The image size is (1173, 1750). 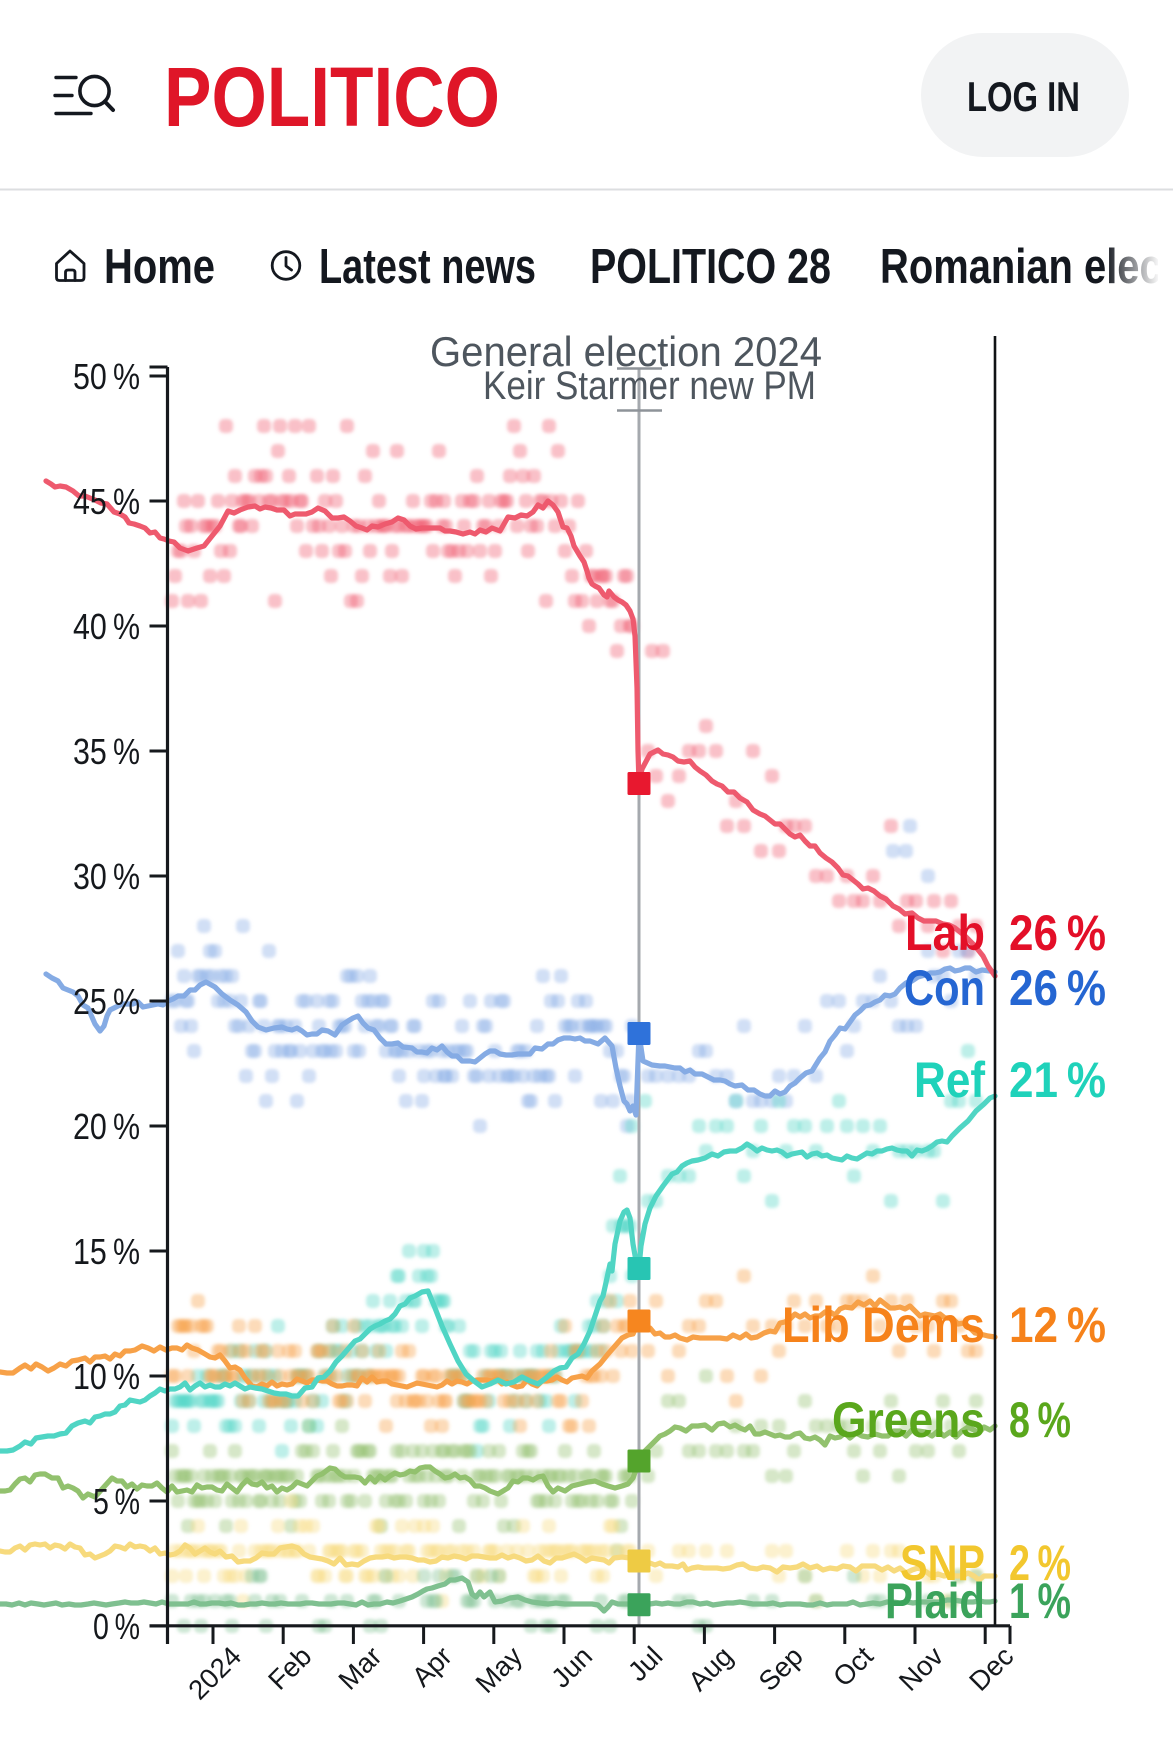 What do you see at coordinates (106, 376) in the screenshot?
I see `svg-text: 50 %` at bounding box center [106, 376].